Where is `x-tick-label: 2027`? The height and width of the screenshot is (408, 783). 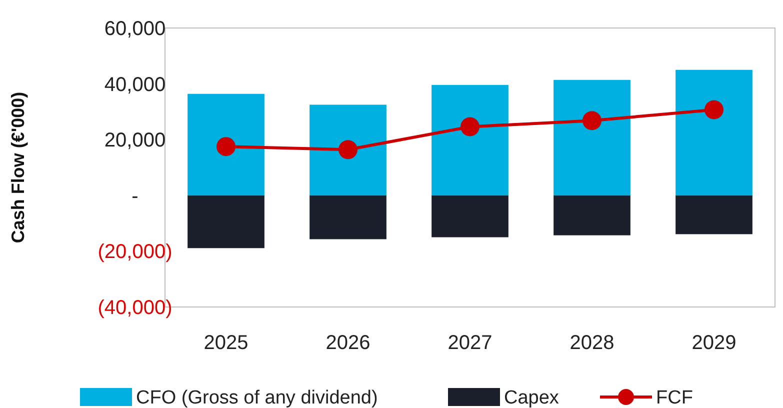 x-tick-label: 2027 is located at coordinates (470, 343).